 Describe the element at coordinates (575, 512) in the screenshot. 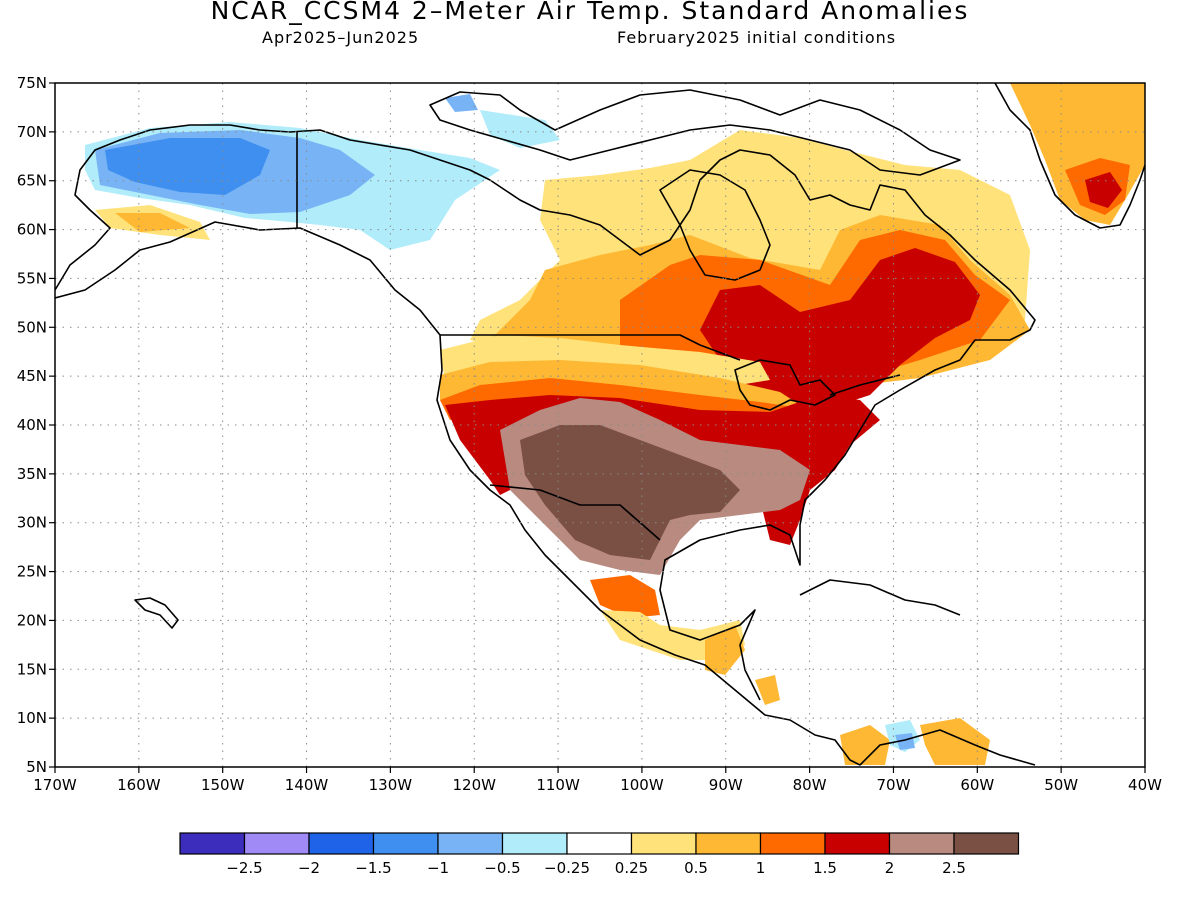

I see `border-us-mexico` at that location.